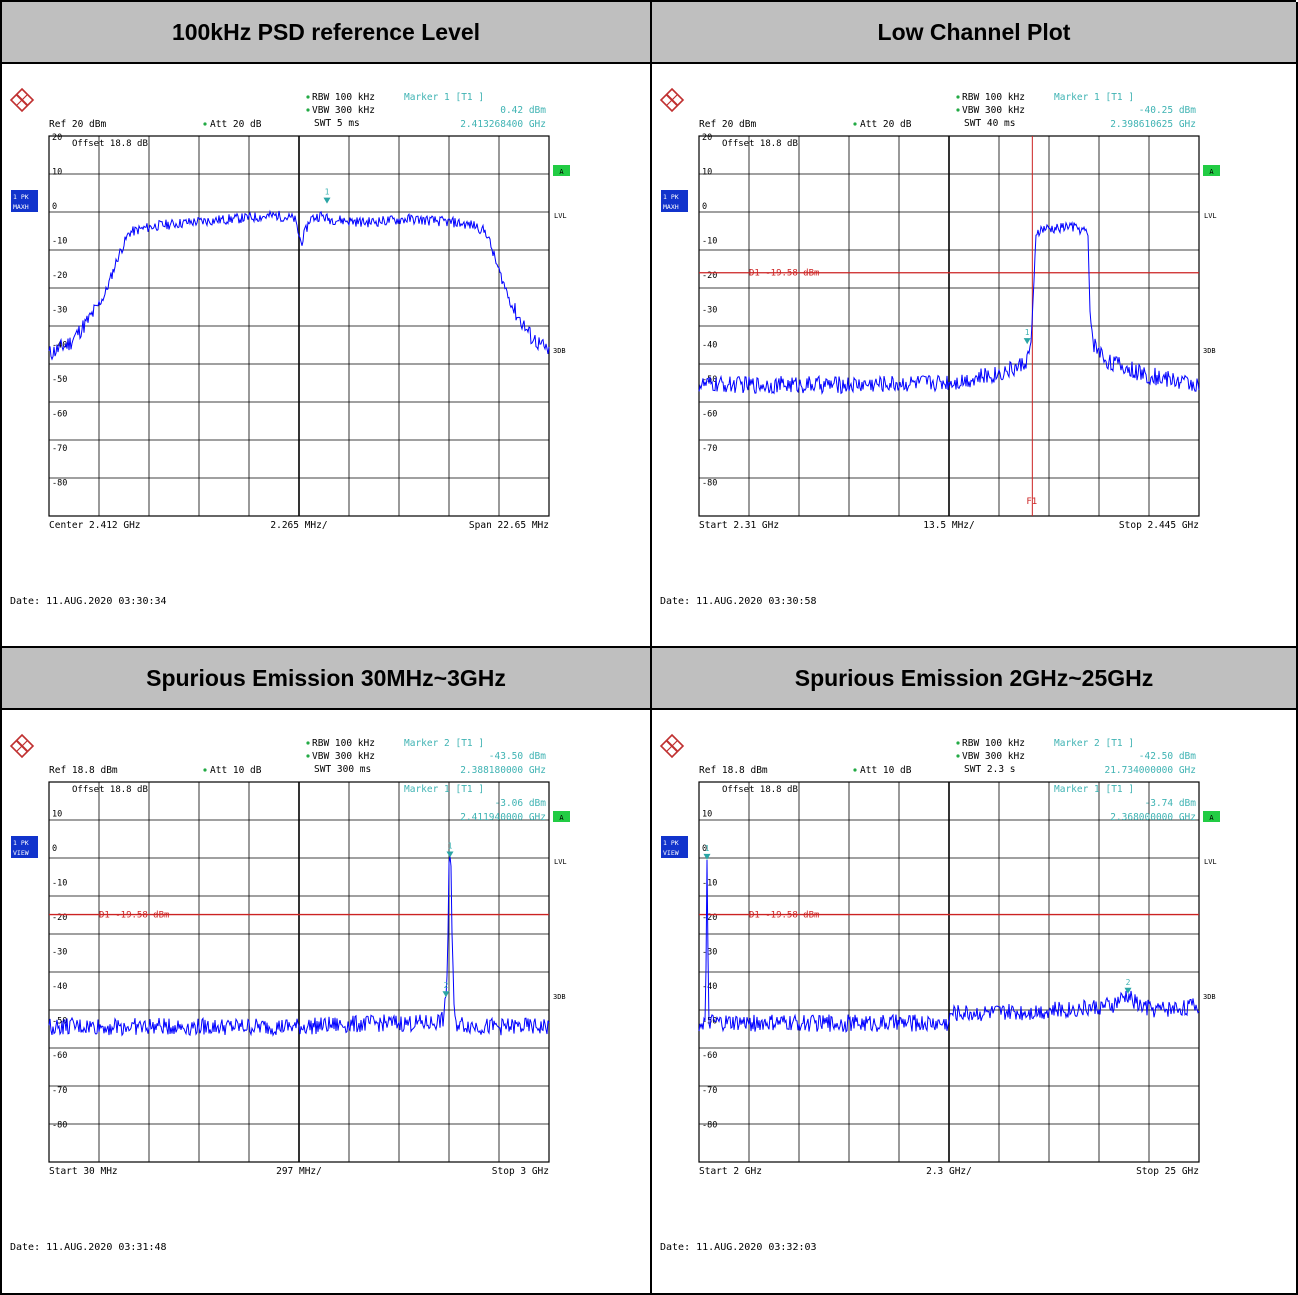 Image resolution: width=1298 pixels, height=1295 pixels. I want to click on x-axis-right-label: Stop 25 GHz, so click(1167, 1171).